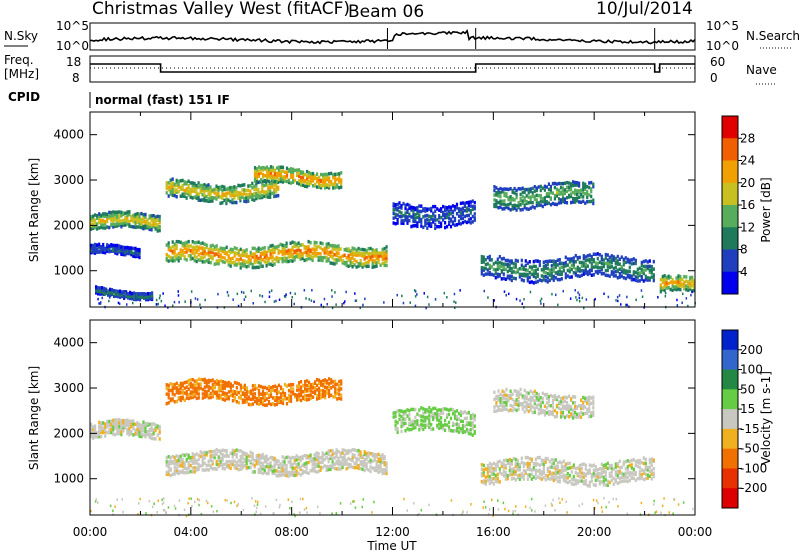  I want to click on freq-unit-label: [MHz], so click(21, 74).